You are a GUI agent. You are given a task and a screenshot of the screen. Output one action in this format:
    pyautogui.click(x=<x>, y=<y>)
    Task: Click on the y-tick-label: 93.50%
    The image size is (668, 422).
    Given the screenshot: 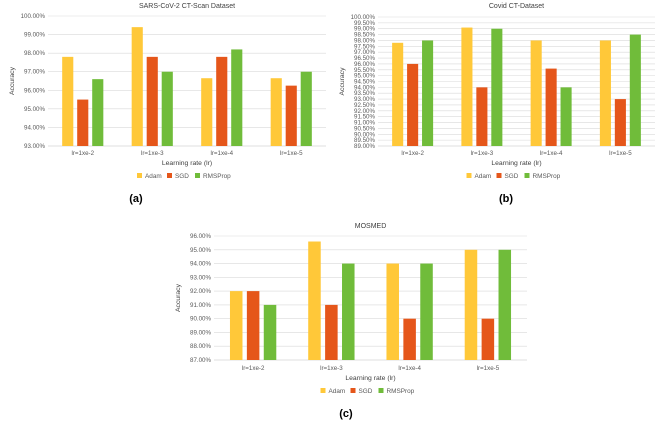 What is the action you would take?
    pyautogui.click(x=364, y=93)
    